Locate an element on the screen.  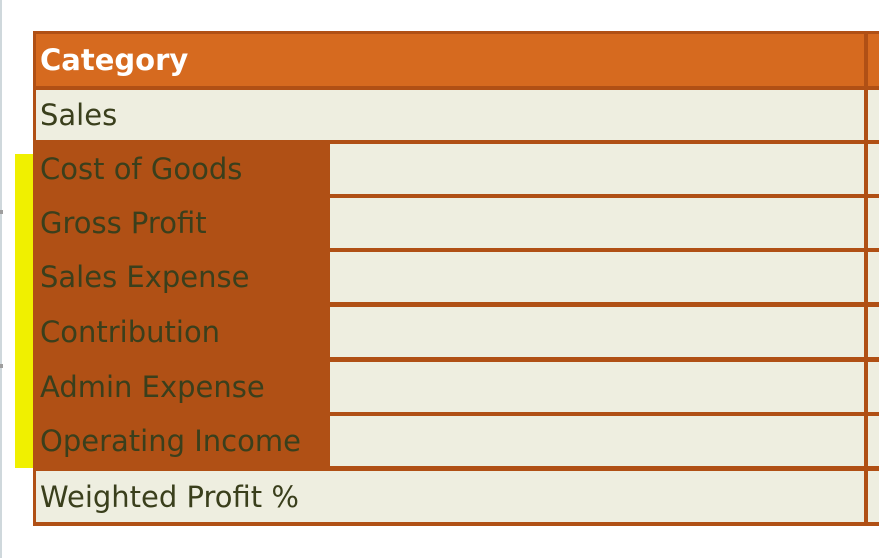
table-row: Cost of Goods is located at coordinates (450, 169).